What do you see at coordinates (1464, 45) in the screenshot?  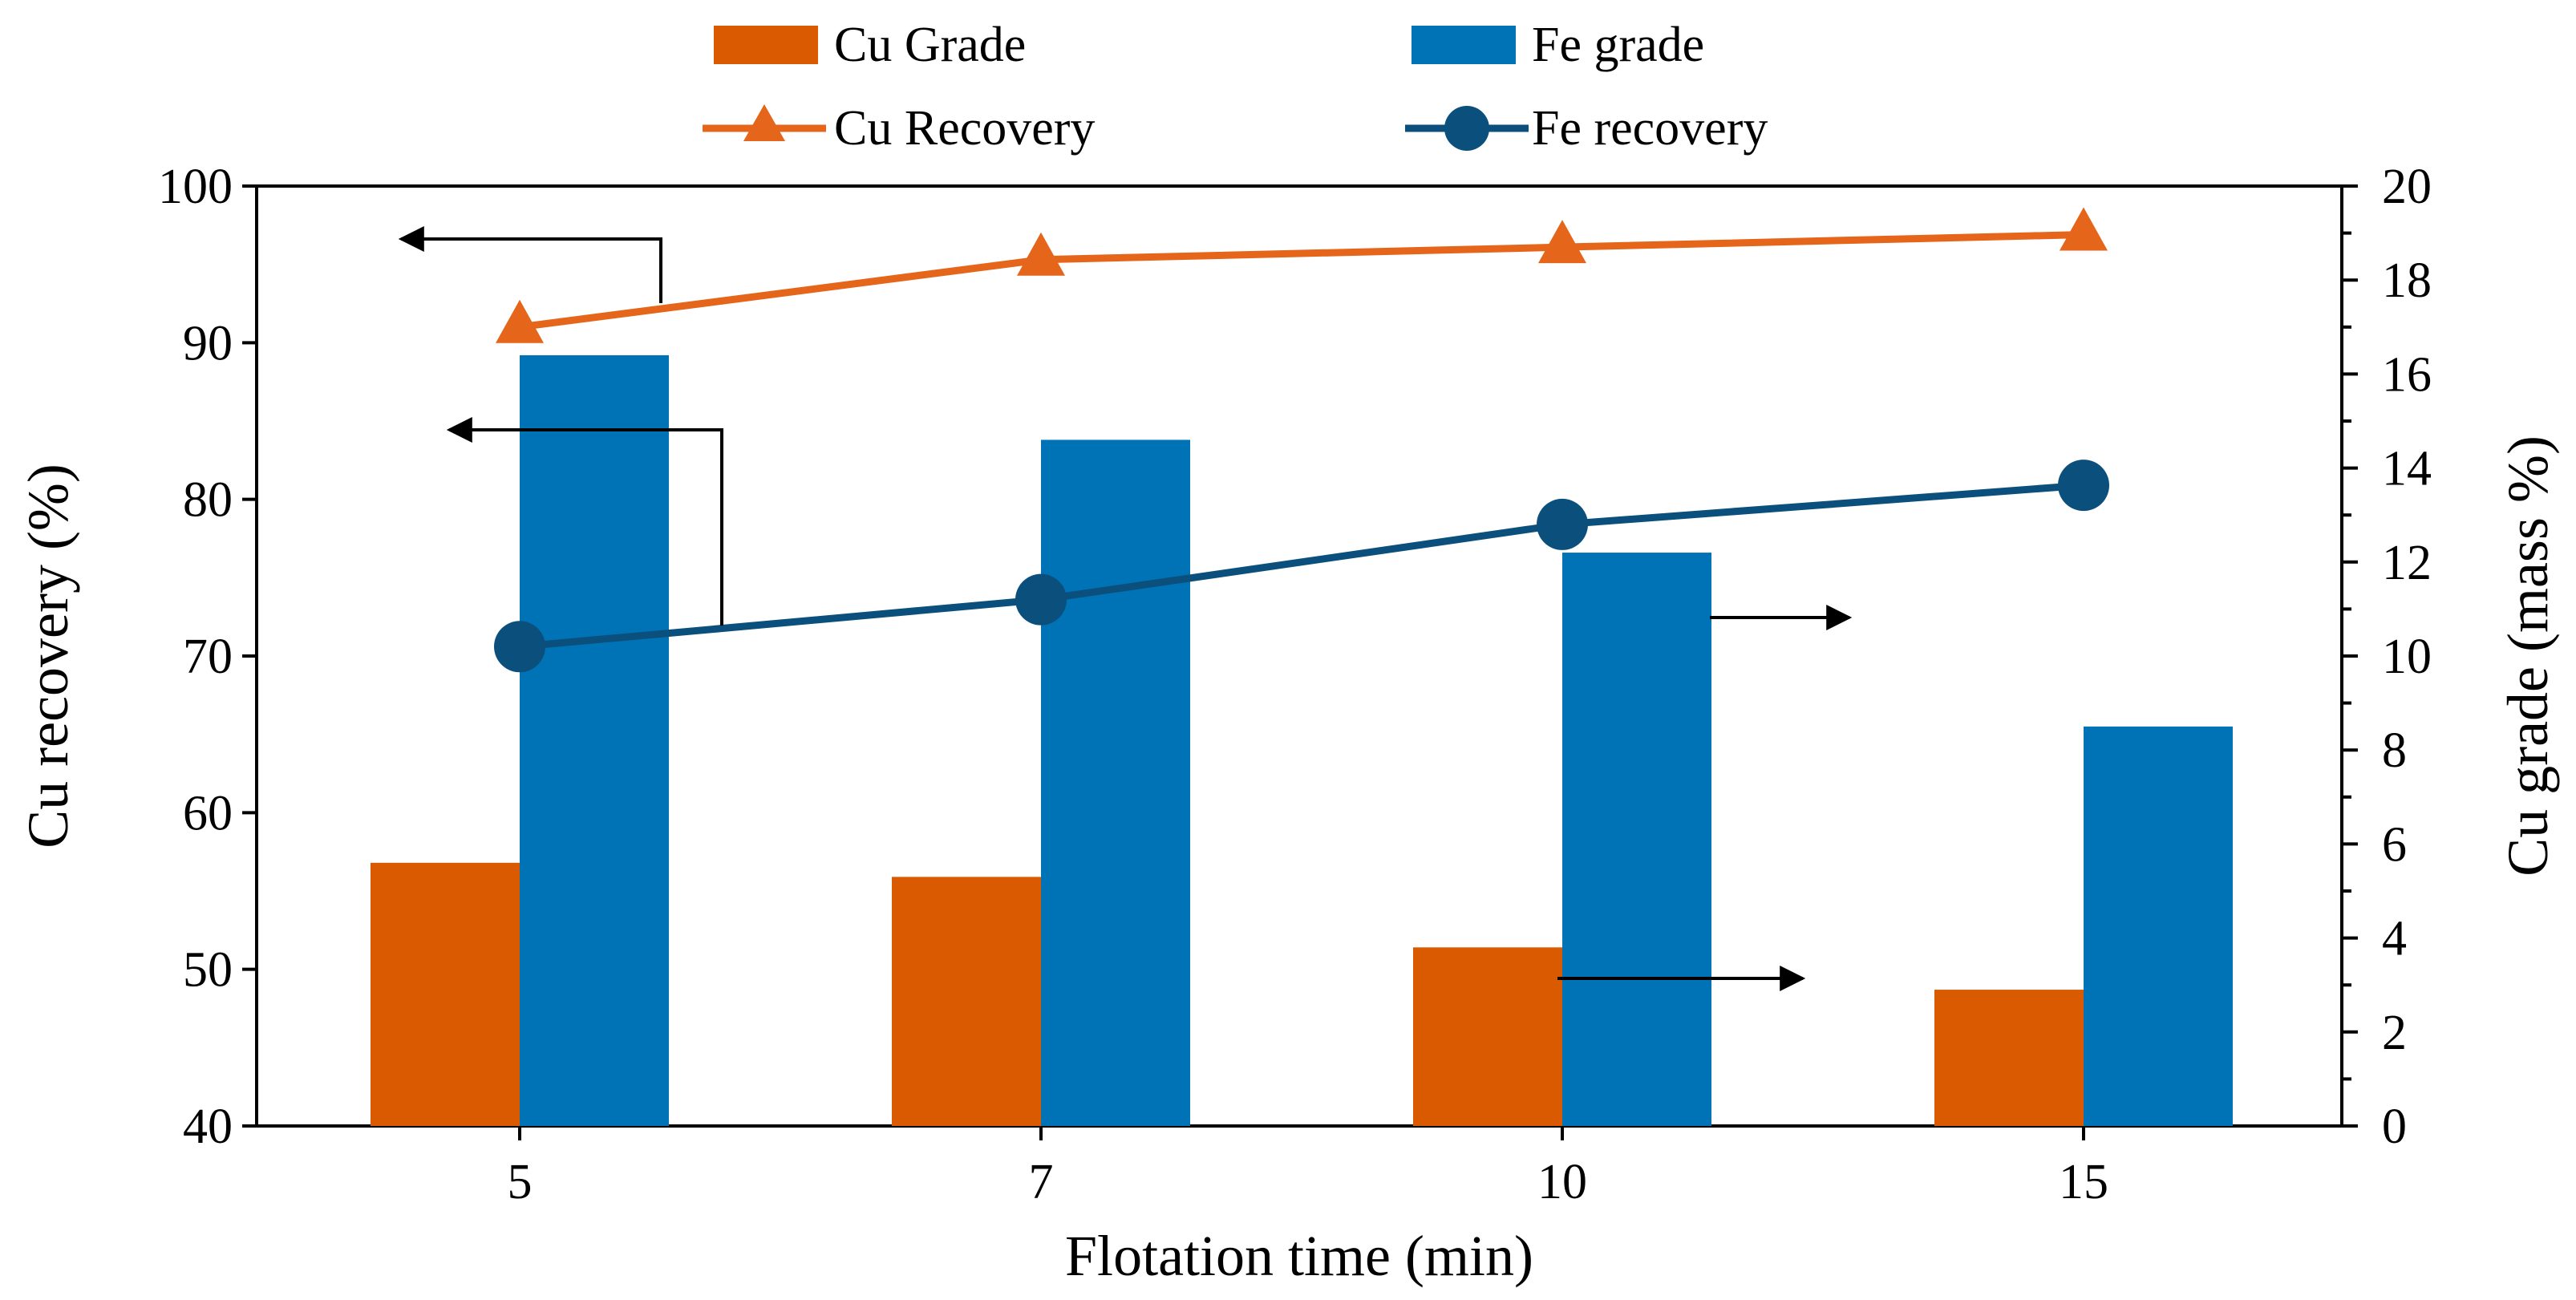 I see `legend-swatch-fe-grade` at bounding box center [1464, 45].